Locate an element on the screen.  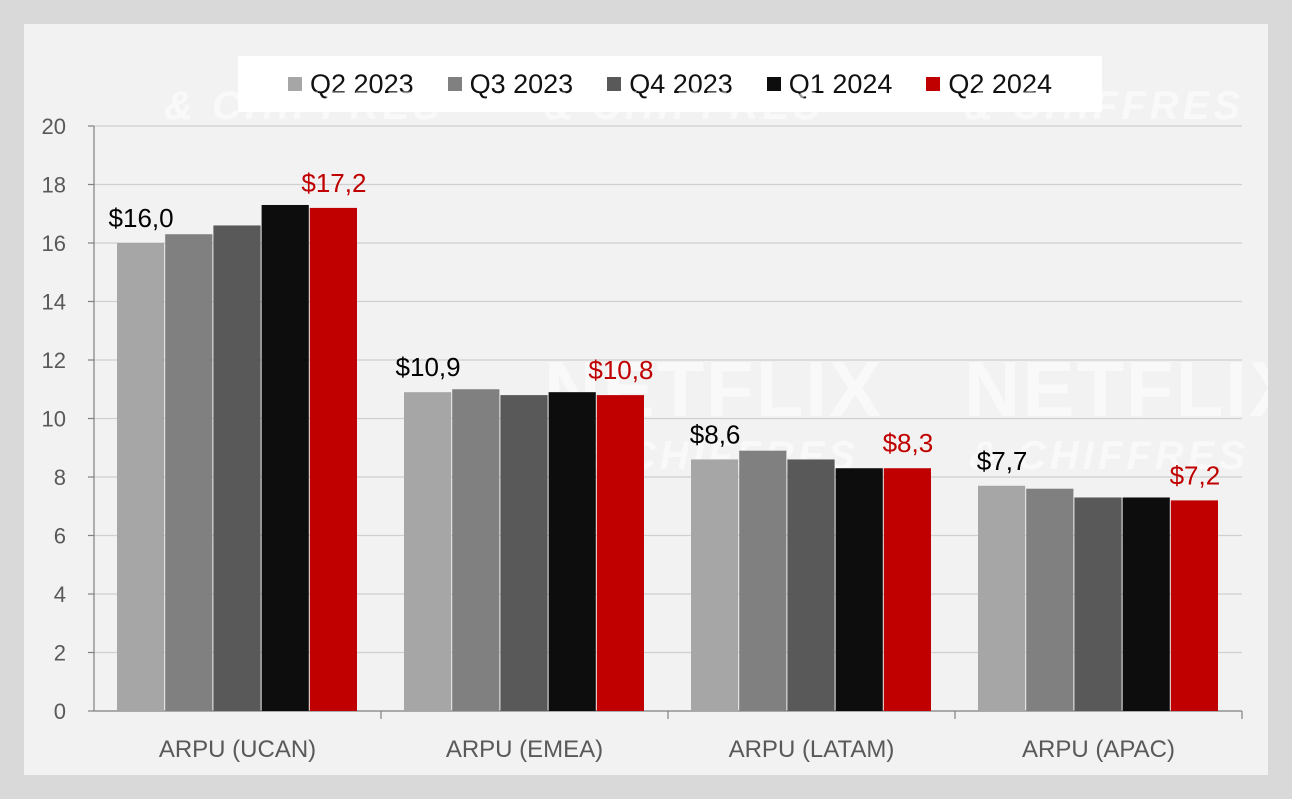
y-tick-label: 0 is located at coordinates (60, 711).